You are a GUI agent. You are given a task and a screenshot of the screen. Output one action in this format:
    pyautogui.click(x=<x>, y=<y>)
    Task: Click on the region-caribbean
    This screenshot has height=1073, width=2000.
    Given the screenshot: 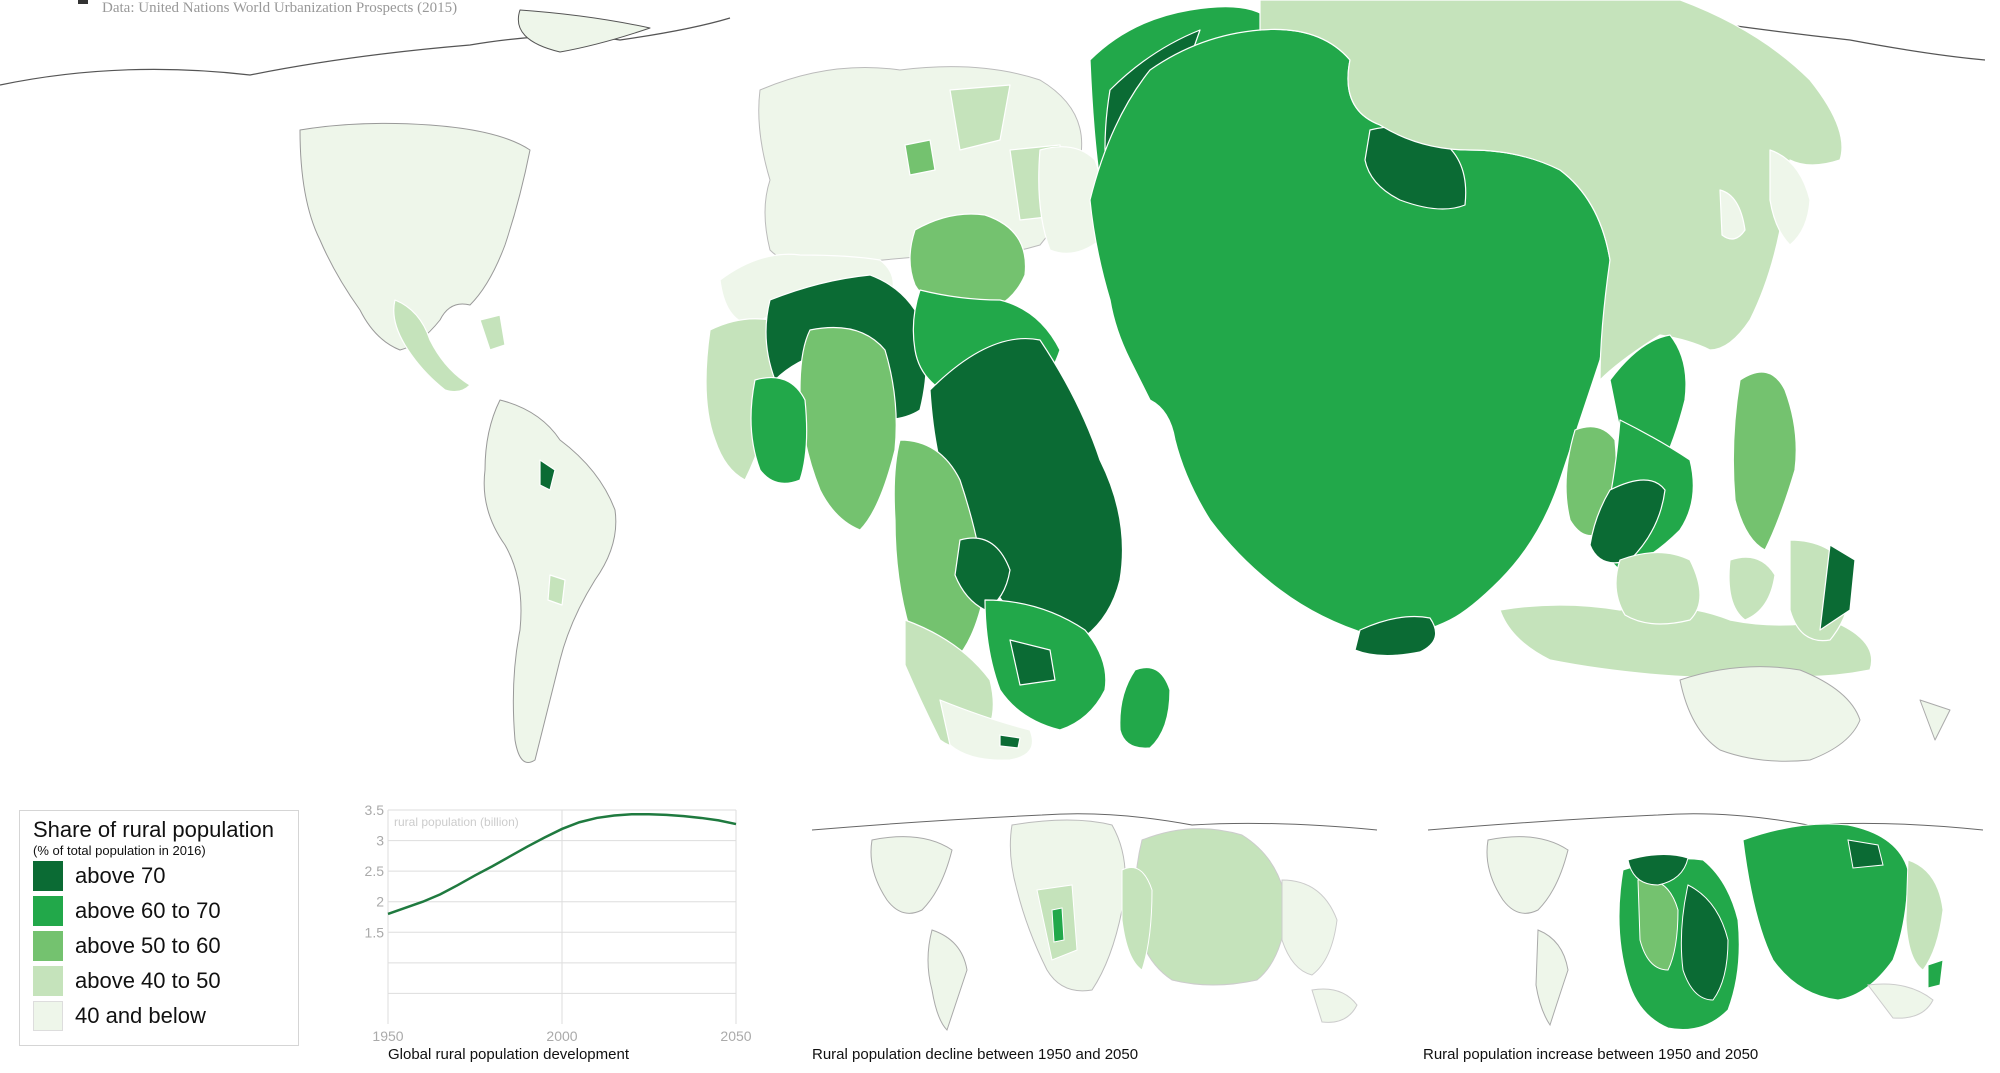 What is the action you would take?
    pyautogui.click(x=492, y=332)
    